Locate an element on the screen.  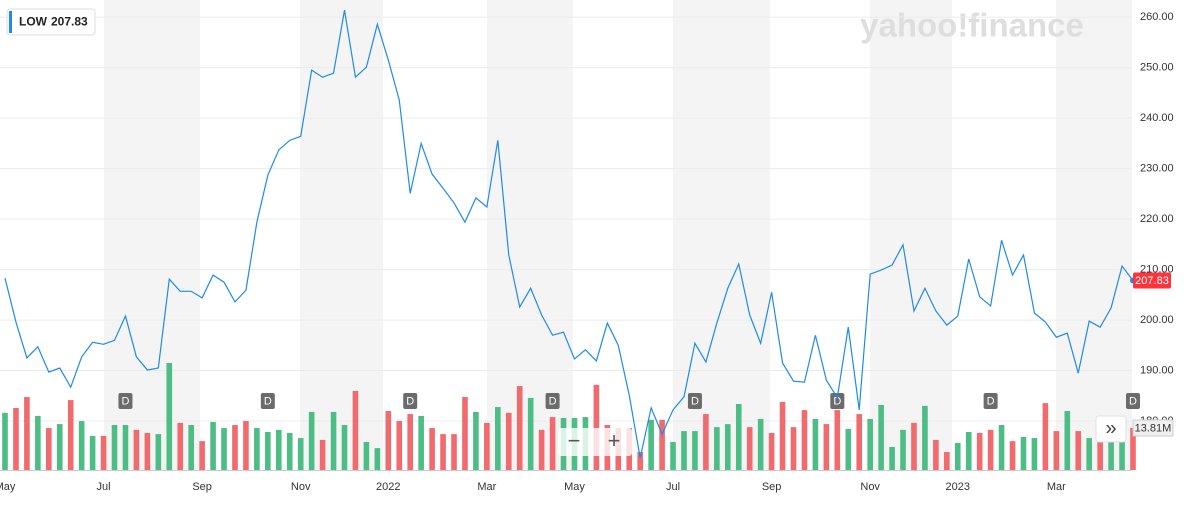
y-tick-label: 250.00 is located at coordinates (1157, 68).